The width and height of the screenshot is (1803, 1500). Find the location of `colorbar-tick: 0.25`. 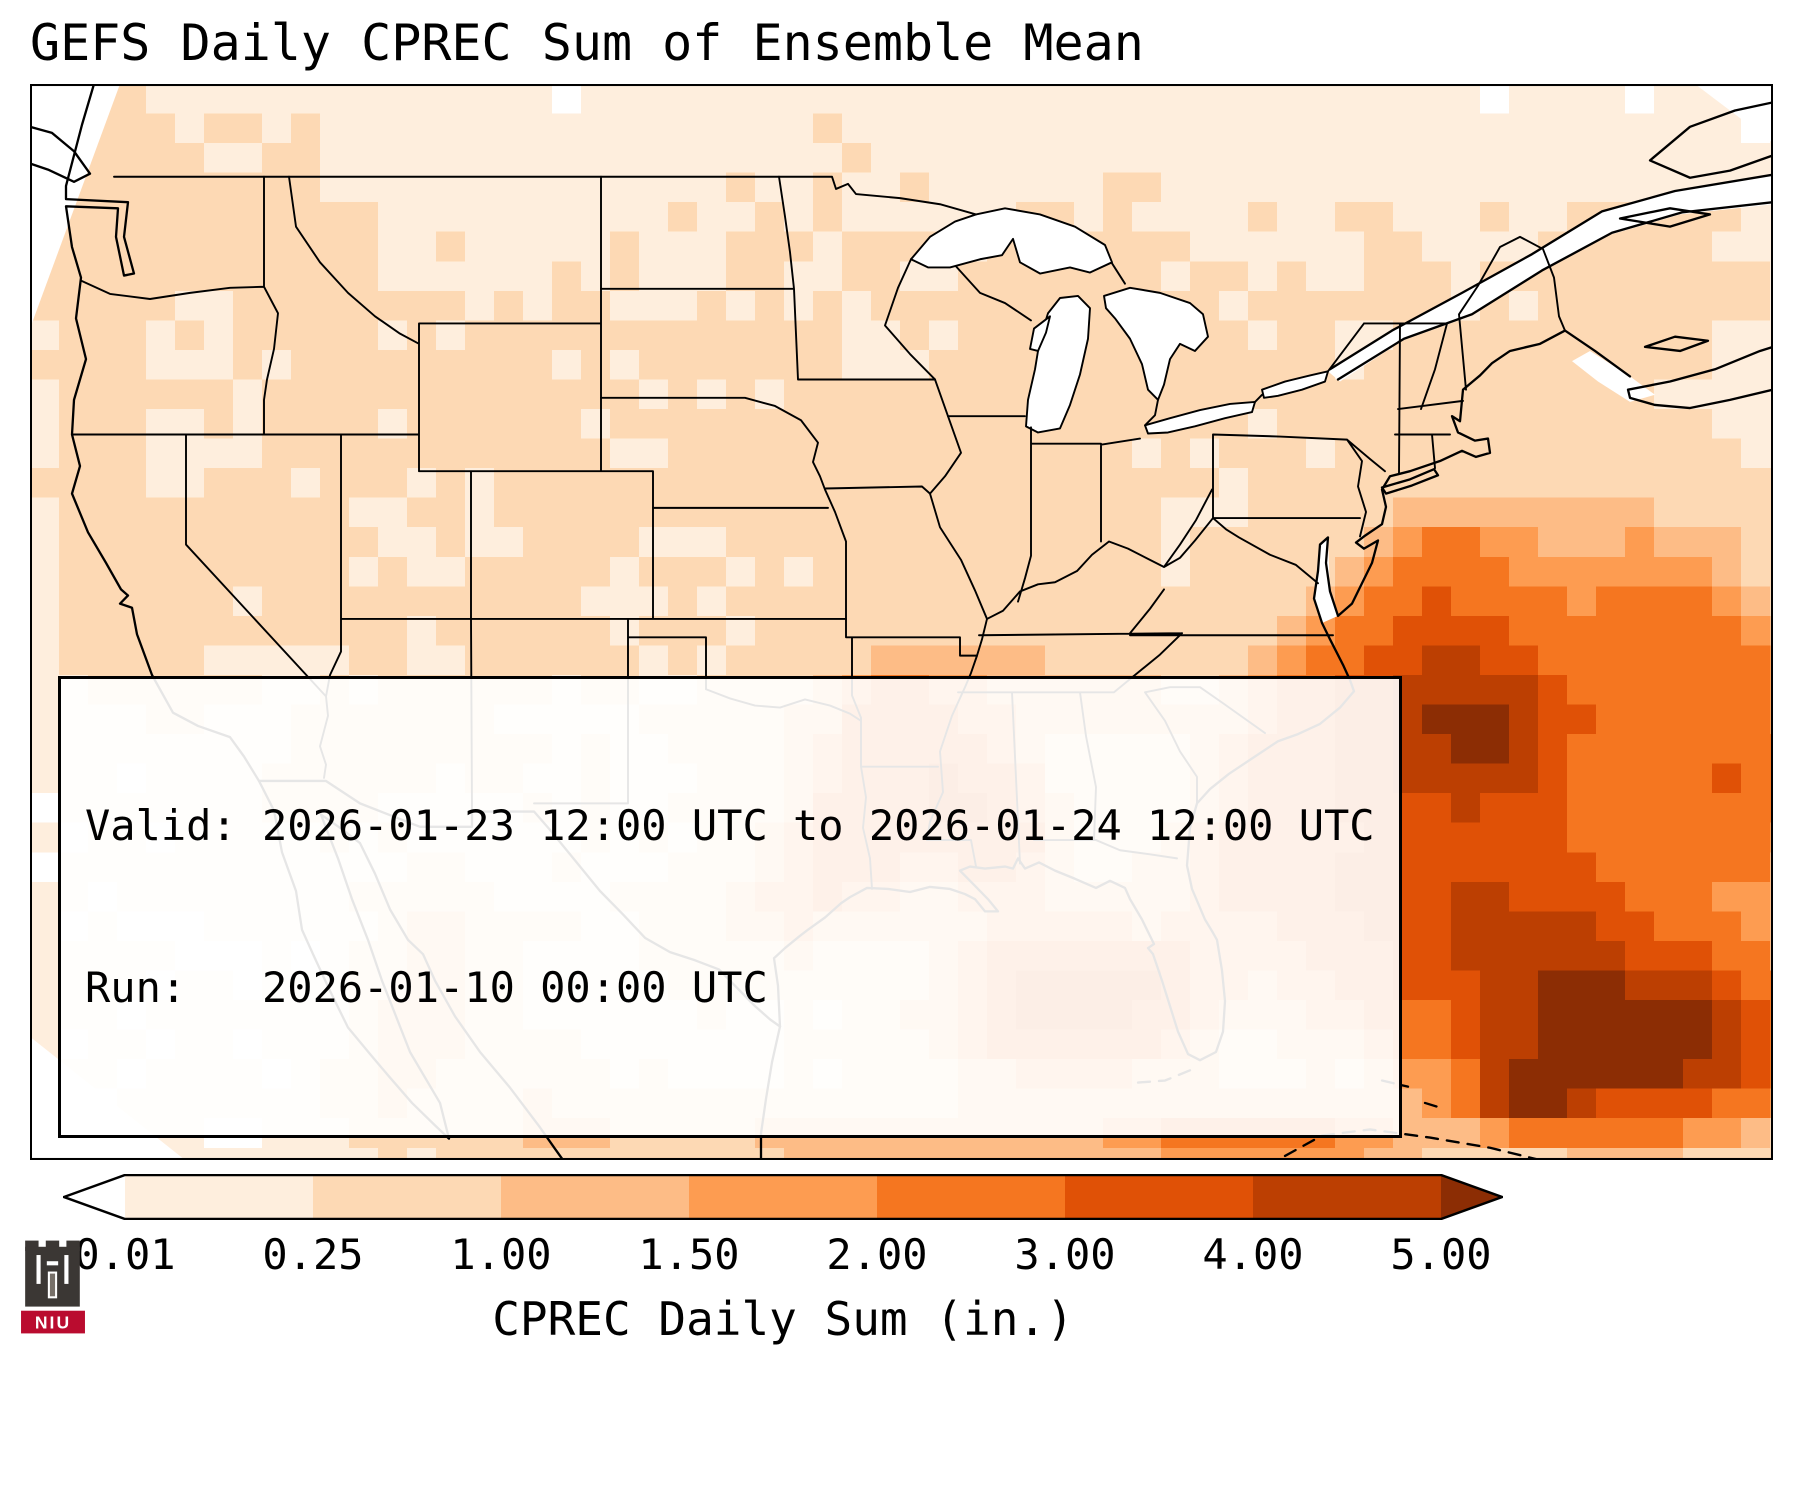

colorbar-tick: 0.25 is located at coordinates (313, 1254).